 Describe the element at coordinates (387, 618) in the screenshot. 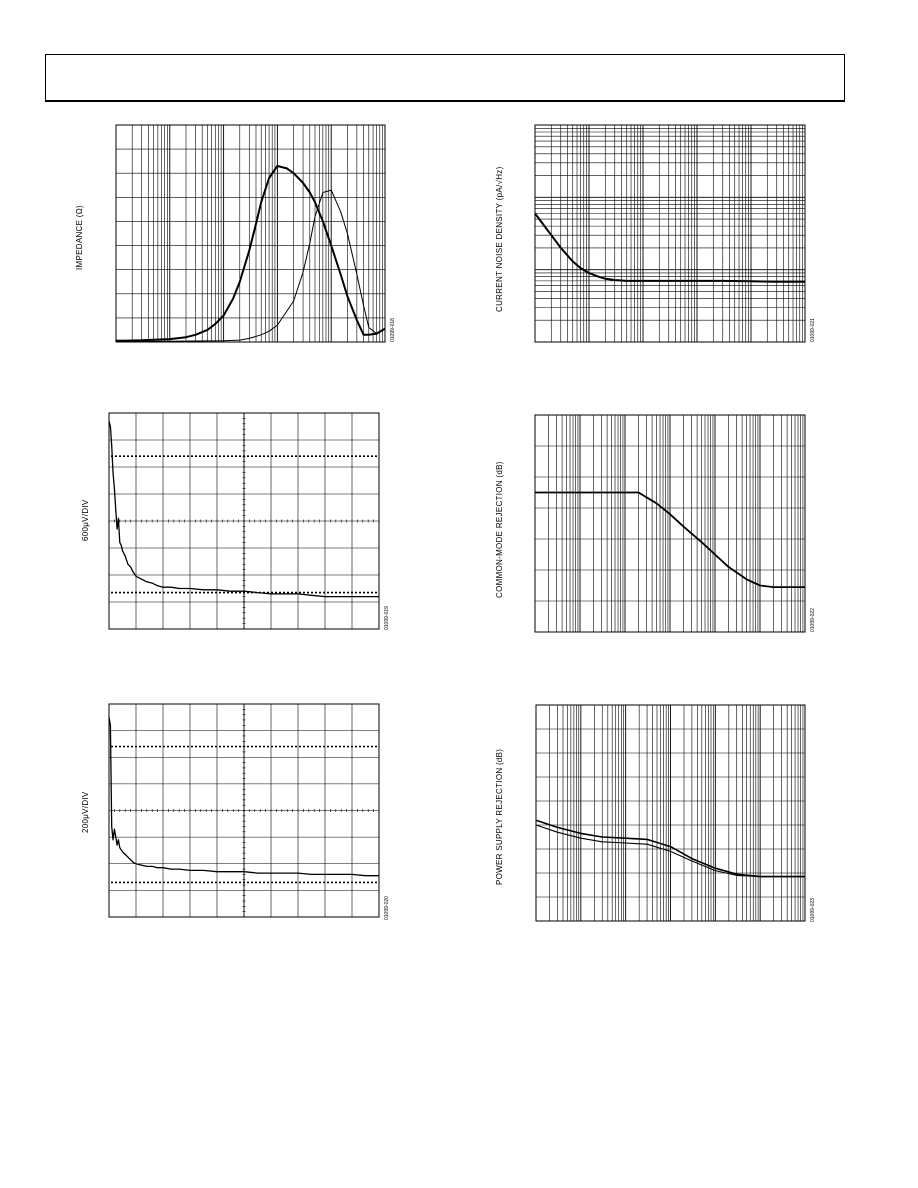

I see `waveform-600-figure-id: 01099-019` at that location.